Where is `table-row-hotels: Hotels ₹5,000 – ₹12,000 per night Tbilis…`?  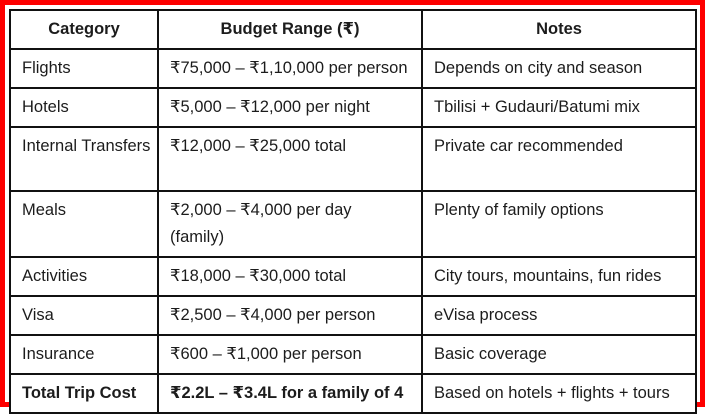
table-row-hotels: Hotels ₹5,000 – ₹12,000 per night Tbilis… is located at coordinates (353, 107).